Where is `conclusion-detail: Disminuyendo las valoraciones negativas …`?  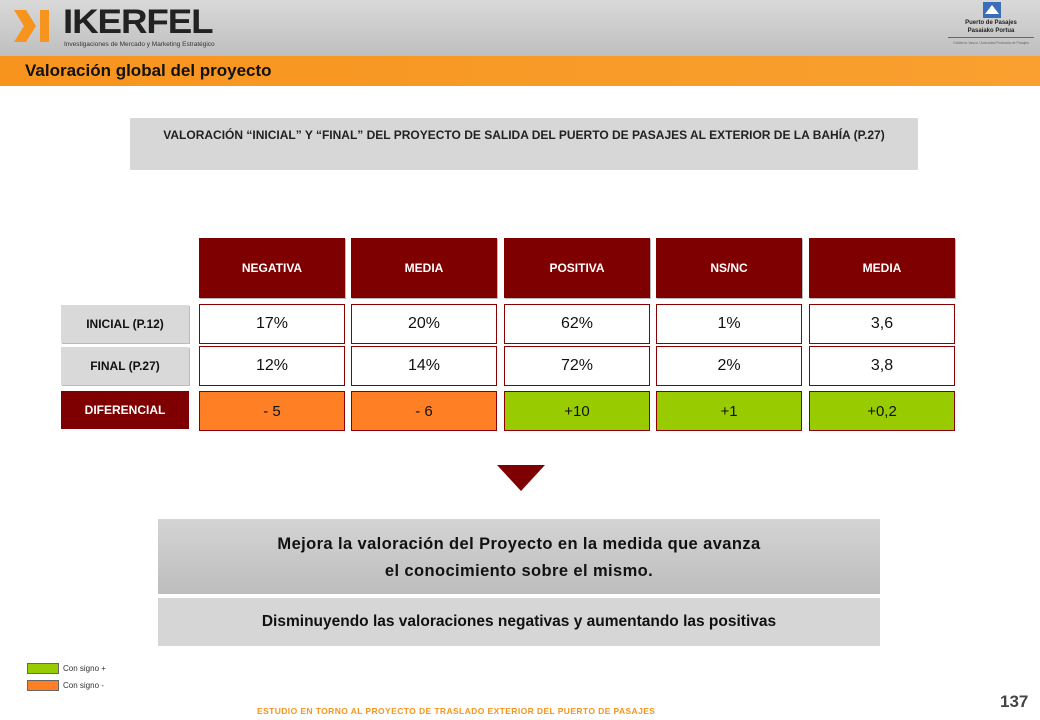 conclusion-detail: Disminuyendo las valoraciones negativas … is located at coordinates (519, 622).